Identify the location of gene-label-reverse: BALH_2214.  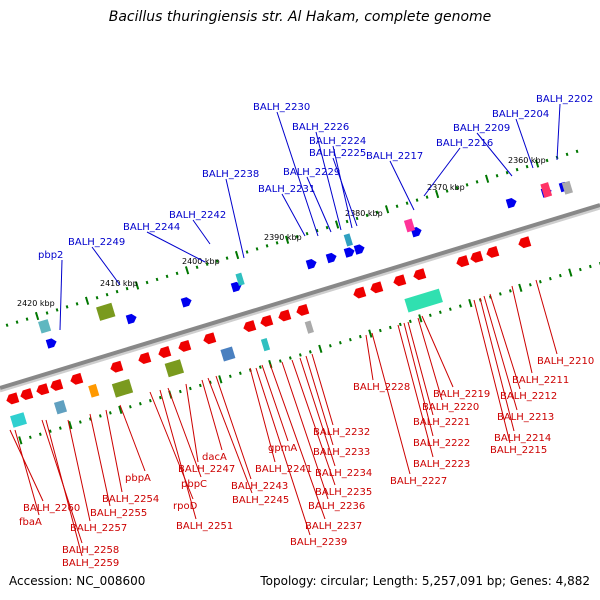
(522, 438).